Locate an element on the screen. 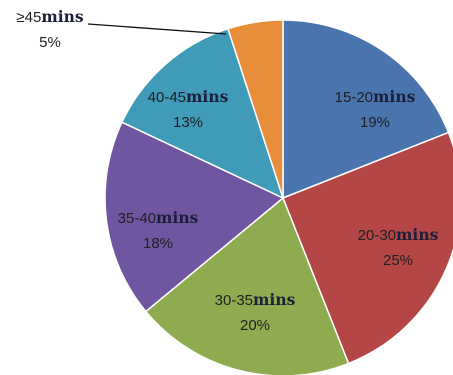 This screenshot has width=453, height=375. slice-label-≥45: ≥45mins is located at coordinates (49, 16).